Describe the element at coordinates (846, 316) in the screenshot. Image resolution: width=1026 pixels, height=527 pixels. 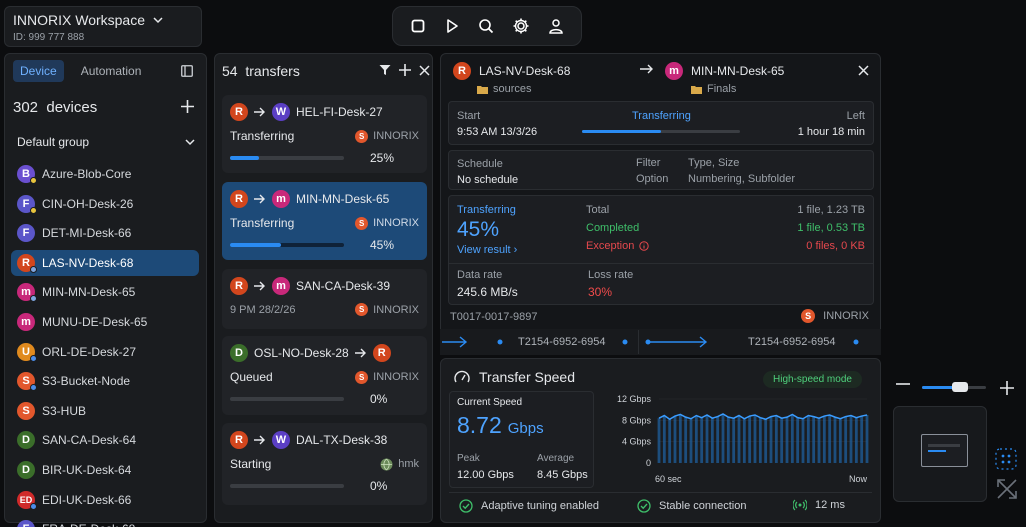
I see `job-owner: INNORIX` at that location.